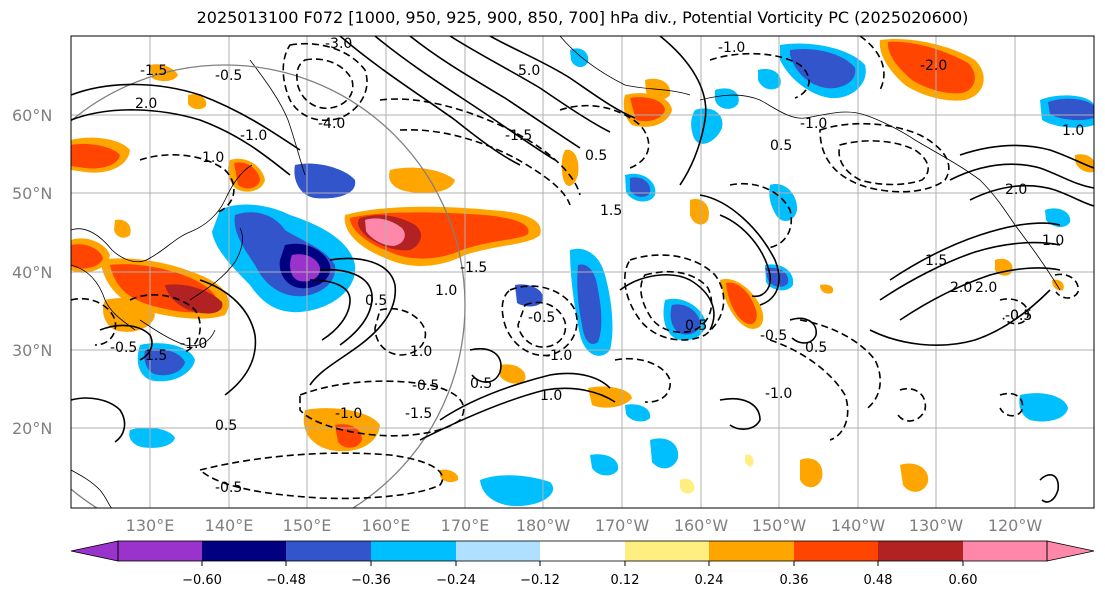  Describe the element at coordinates (371, 580) in the screenshot. I see `colorbar-tick-label: −0.36` at that location.